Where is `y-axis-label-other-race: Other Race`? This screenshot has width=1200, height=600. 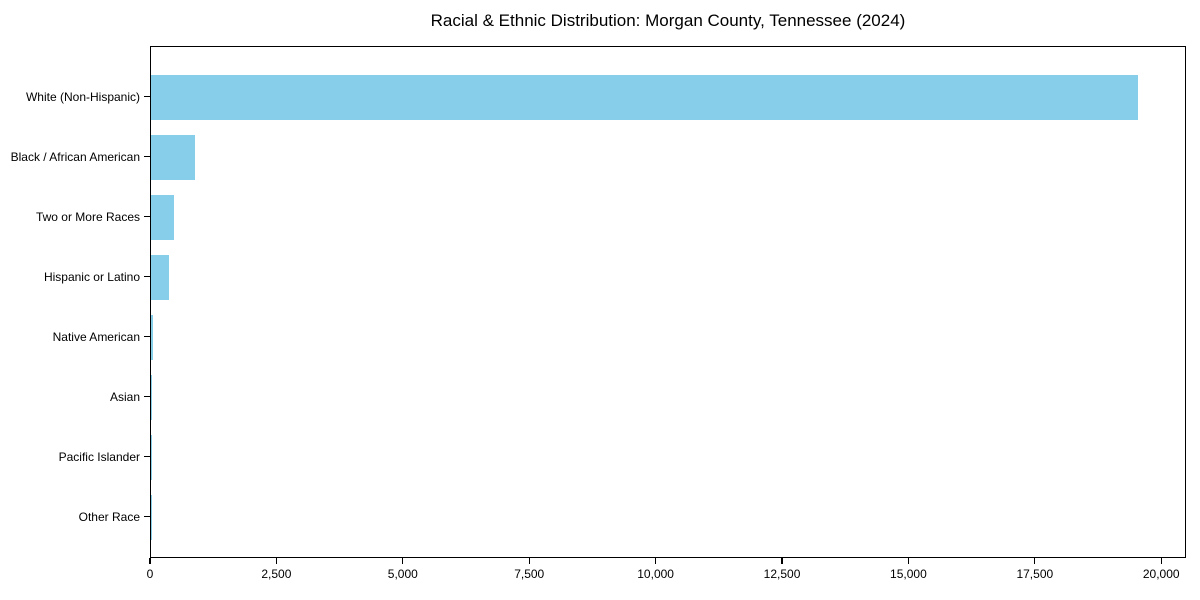
y-axis-label-other-race: Other Race is located at coordinates (109, 516).